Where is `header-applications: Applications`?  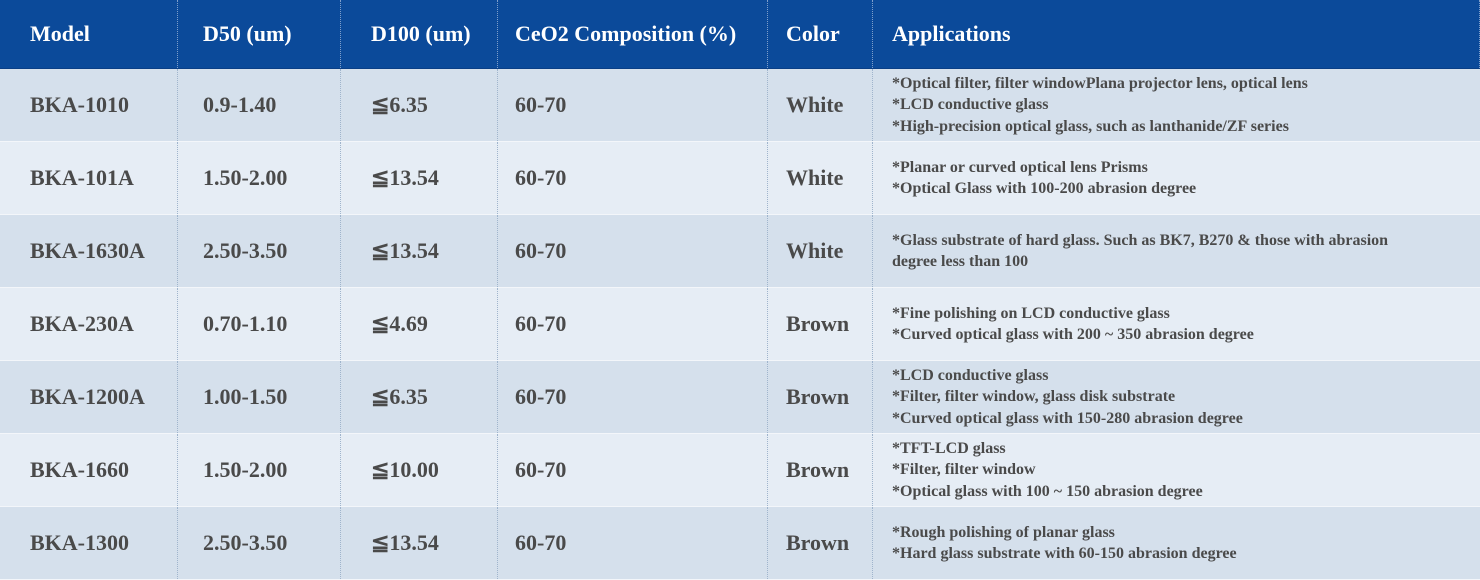 header-applications: Applications is located at coordinates (1176, 34).